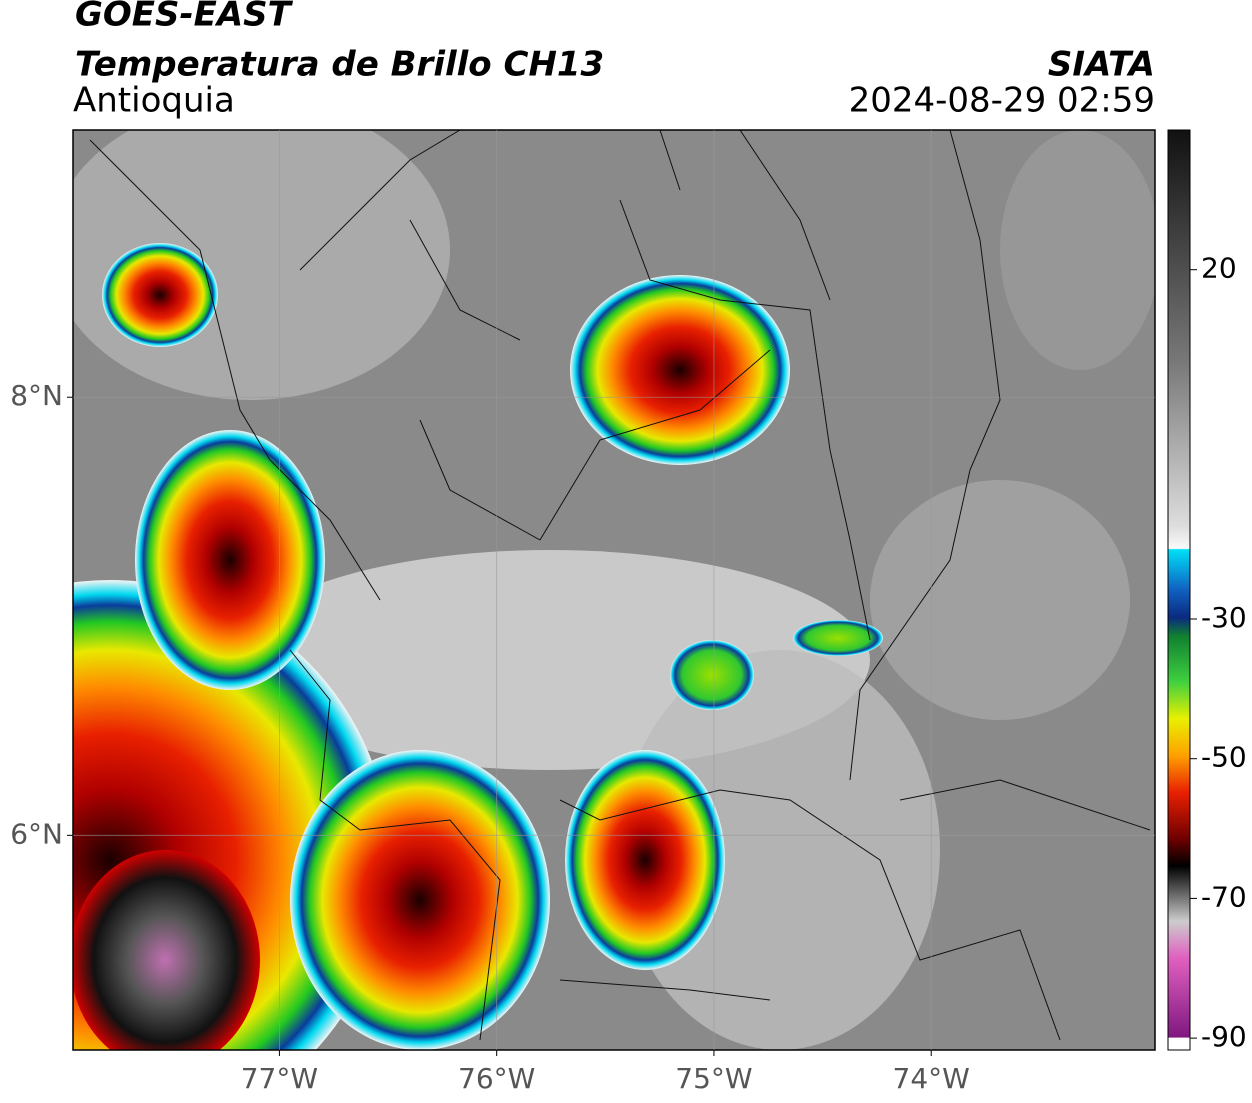 Image resolution: width=1252 pixels, height=1103 pixels. Describe the element at coordinates (154, 101) in the screenshot. I see `region: Antioquia` at that location.